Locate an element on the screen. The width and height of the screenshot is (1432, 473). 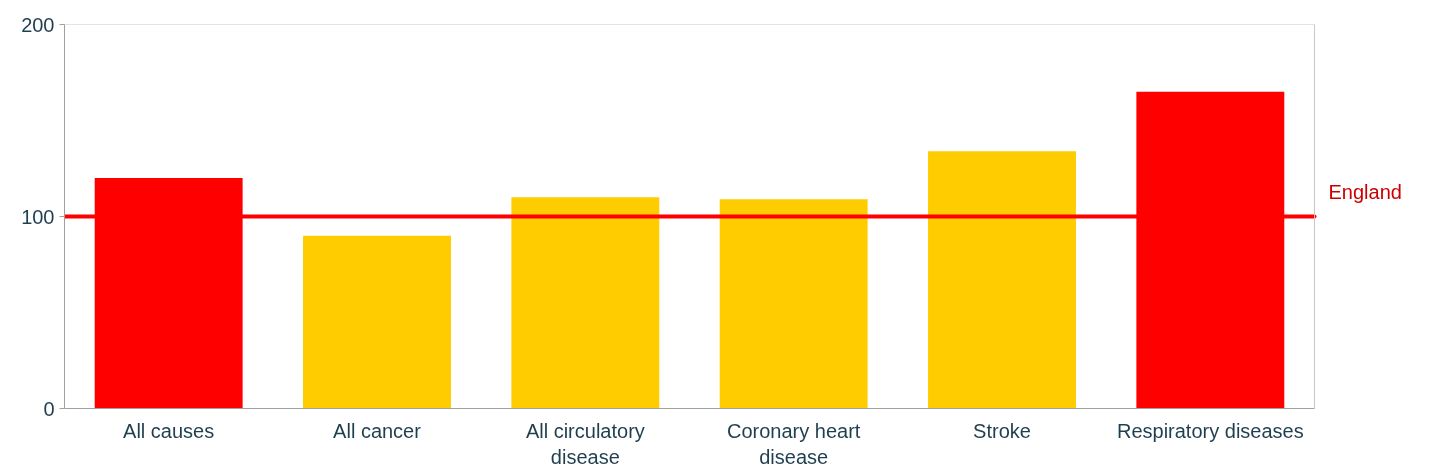
y-tick-label: 0 is located at coordinates (49, 408).